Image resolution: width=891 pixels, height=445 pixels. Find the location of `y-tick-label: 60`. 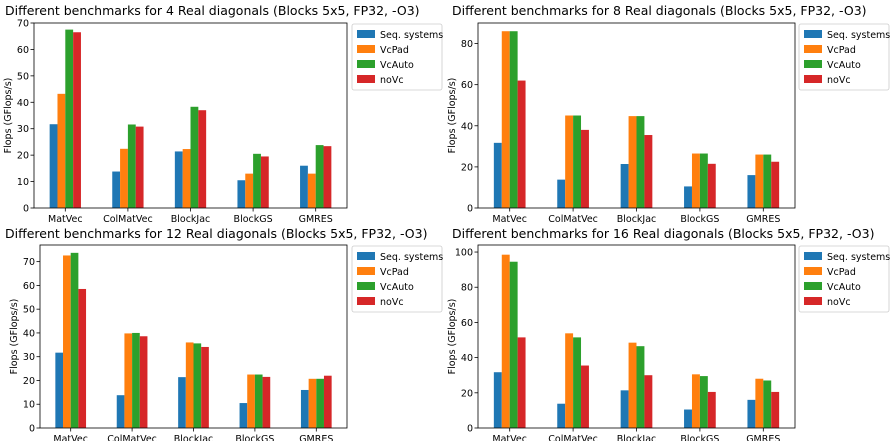

y-tick-label: 60 is located at coordinates (467, 85).